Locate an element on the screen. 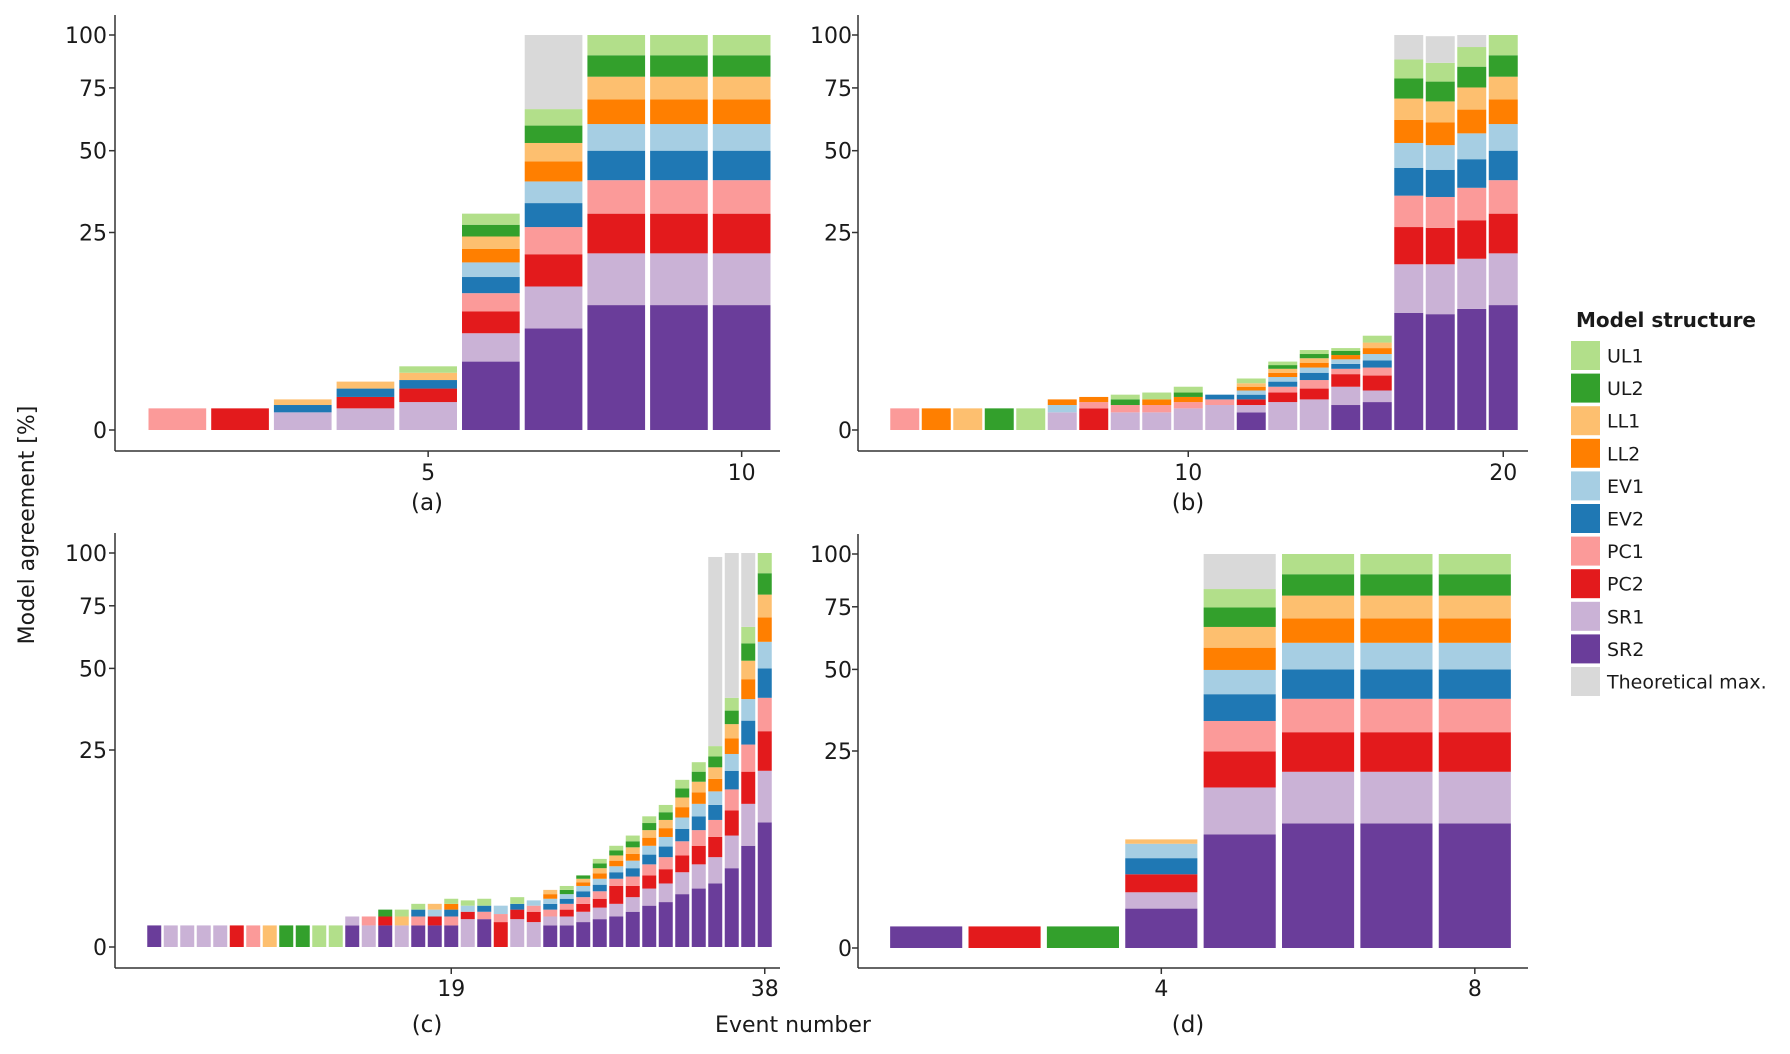 The width and height of the screenshot is (1790, 1054). panel-a-bar-5-ll1 is located at coordinates (428, 376).